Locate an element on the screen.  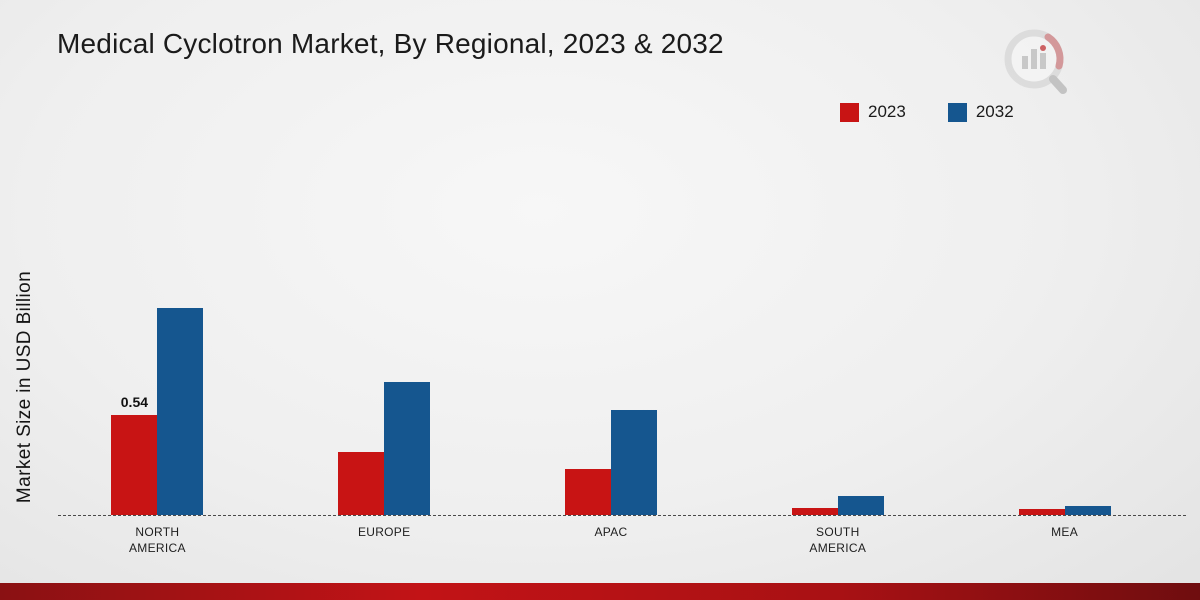
legend: 2023 2032 is located at coordinates (927, 112).